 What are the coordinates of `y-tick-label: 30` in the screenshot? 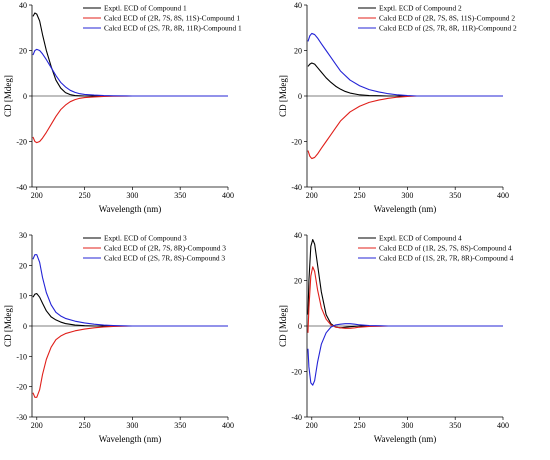 It's located at (23, 235).